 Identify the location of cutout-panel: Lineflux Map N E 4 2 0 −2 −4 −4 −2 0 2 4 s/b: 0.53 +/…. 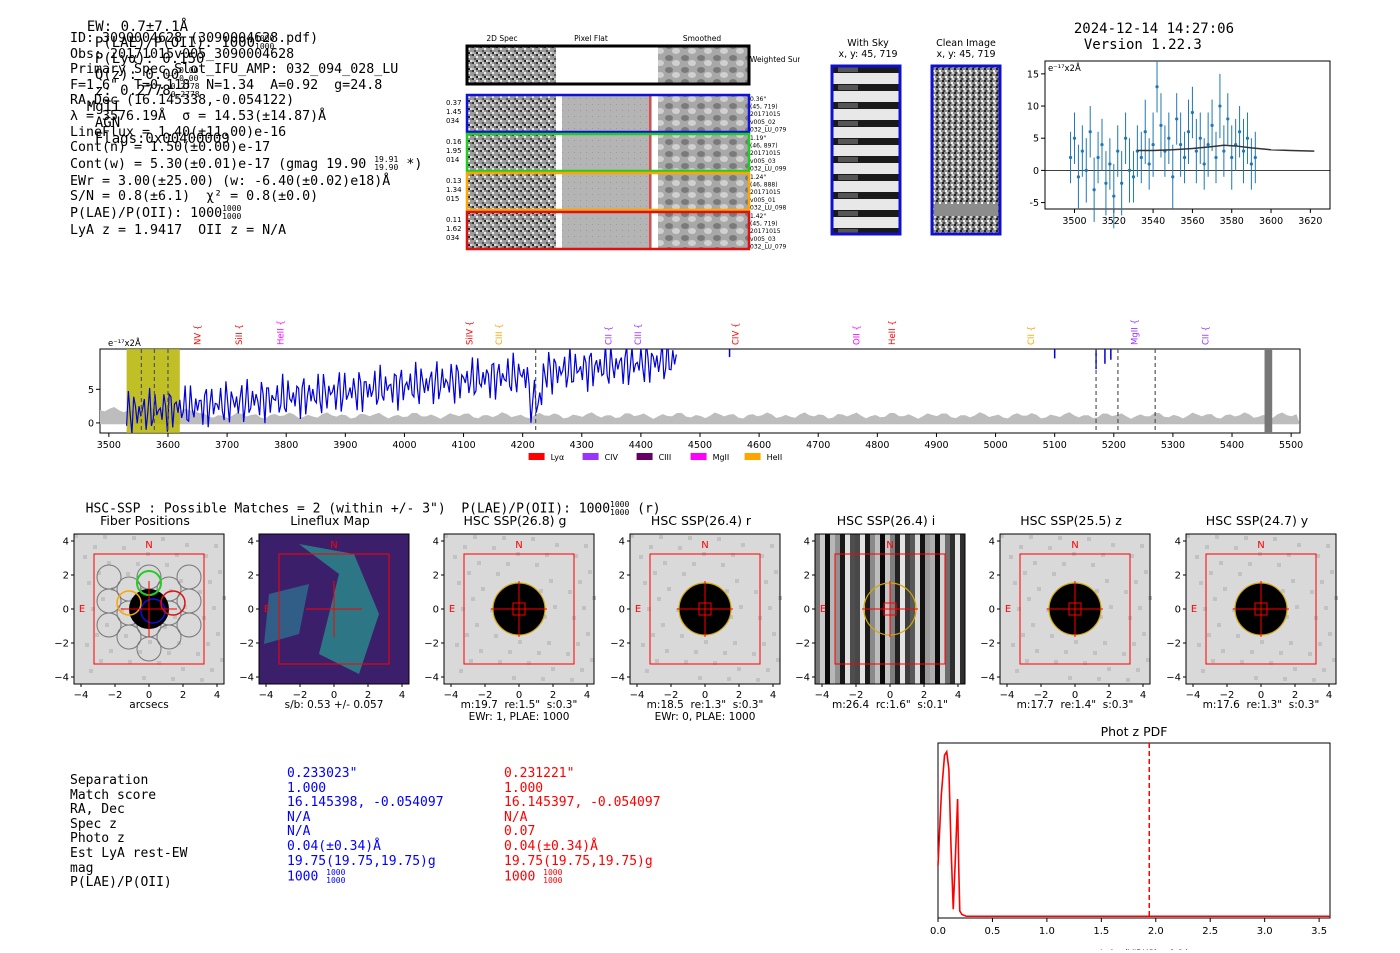
(327, 617).